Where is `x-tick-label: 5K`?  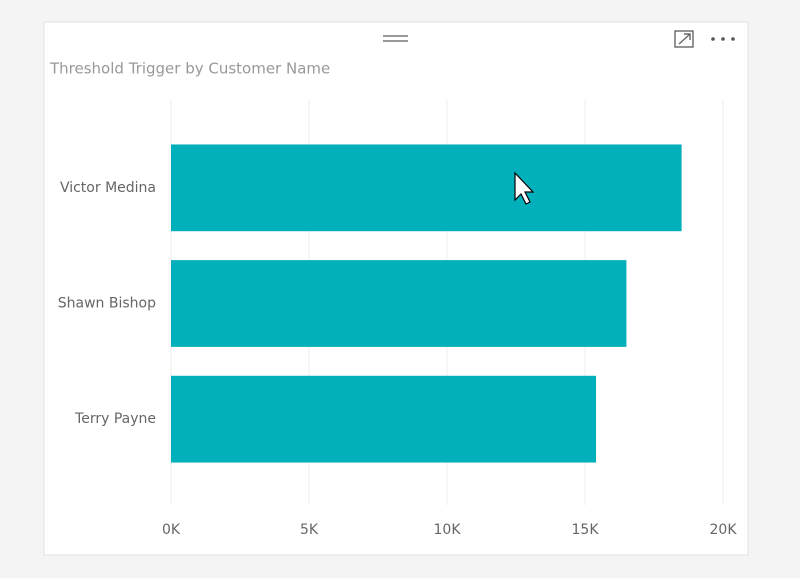 x-tick-label: 5K is located at coordinates (309, 530).